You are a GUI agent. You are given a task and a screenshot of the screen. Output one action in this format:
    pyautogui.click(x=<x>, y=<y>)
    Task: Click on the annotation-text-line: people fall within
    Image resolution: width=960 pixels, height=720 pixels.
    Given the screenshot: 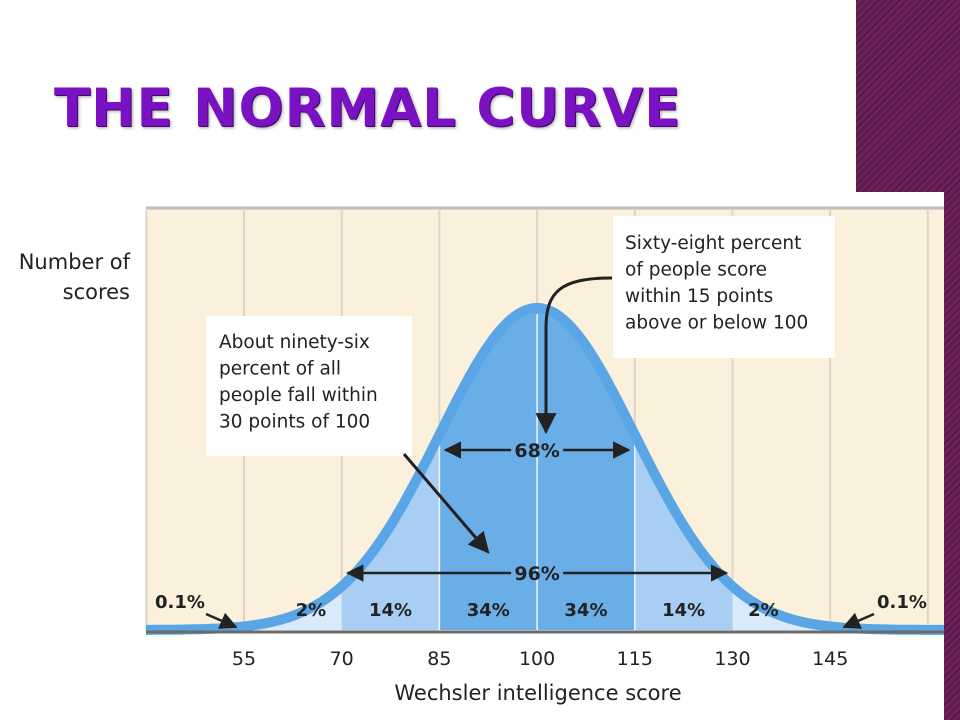 What is the action you would take?
    pyautogui.click(x=298, y=395)
    